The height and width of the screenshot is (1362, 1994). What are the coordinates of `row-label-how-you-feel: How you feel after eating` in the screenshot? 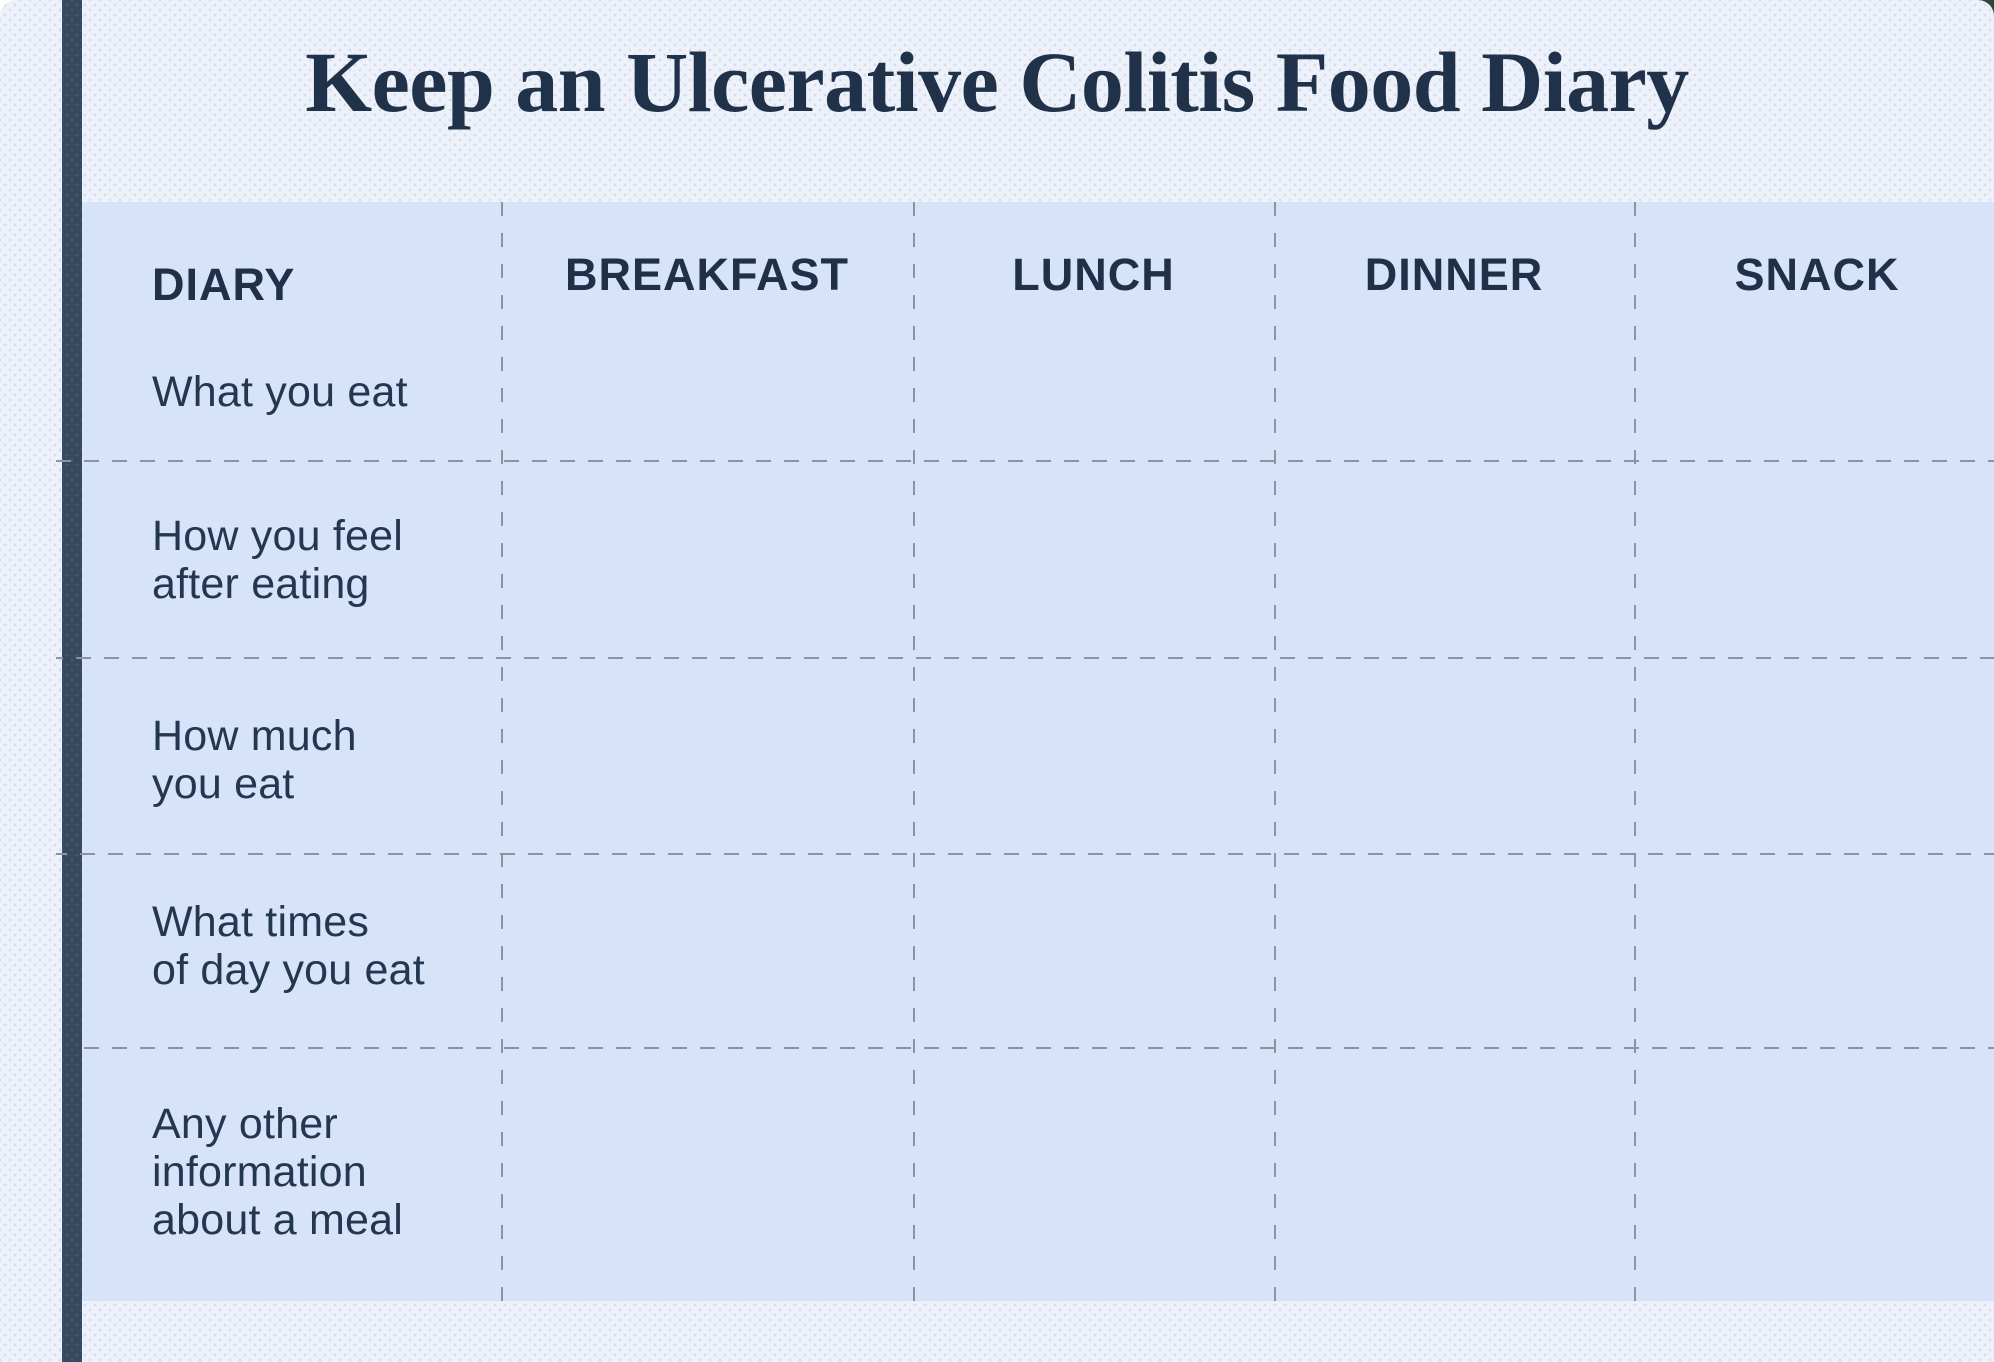 It's located at (277, 560).